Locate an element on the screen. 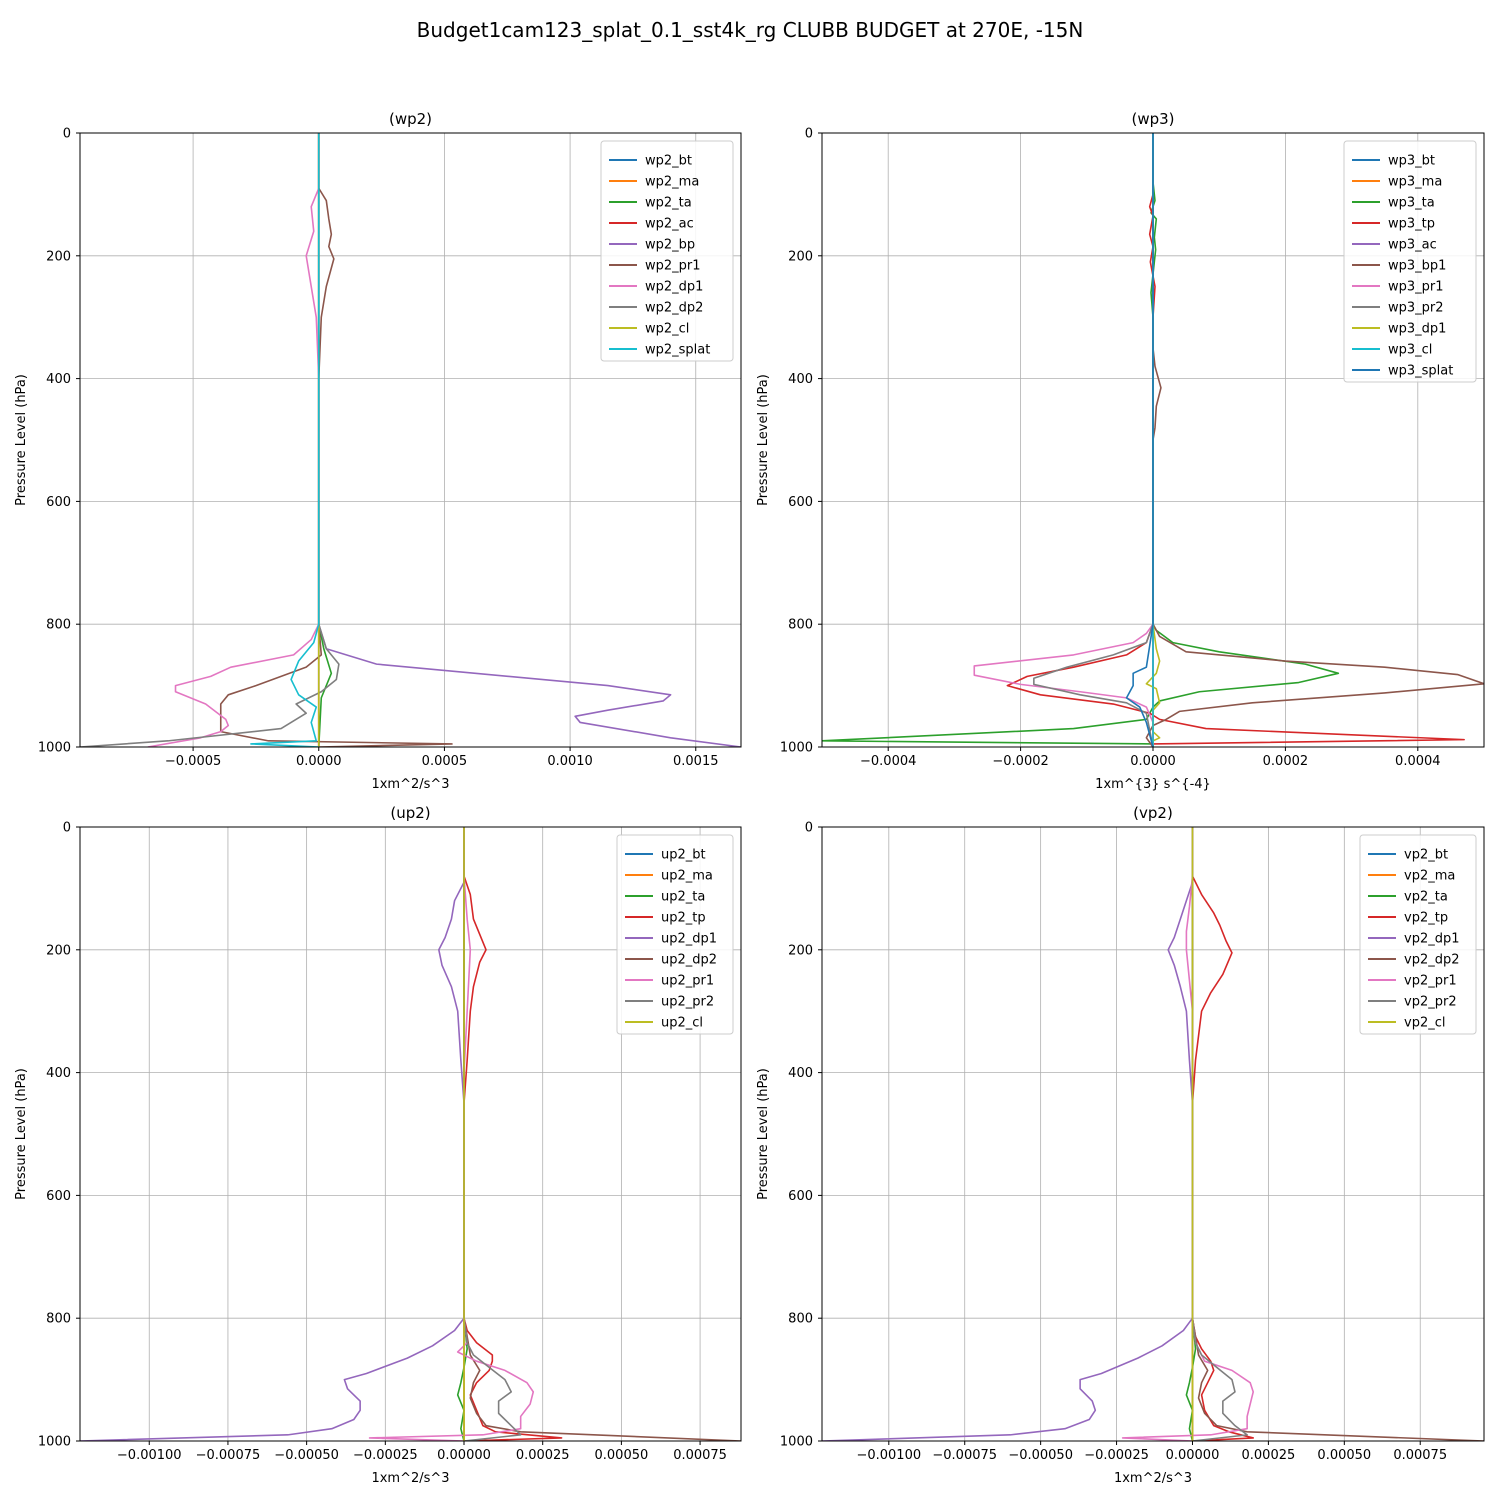 The image size is (1500, 1500). legend-entry: wp2_ta is located at coordinates (668, 203).